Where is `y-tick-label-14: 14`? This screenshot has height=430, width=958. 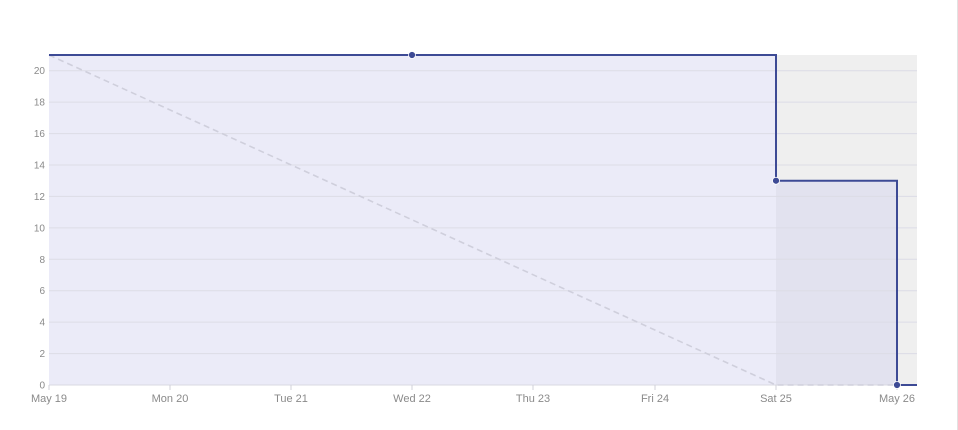 y-tick-label-14: 14 is located at coordinates (40, 166).